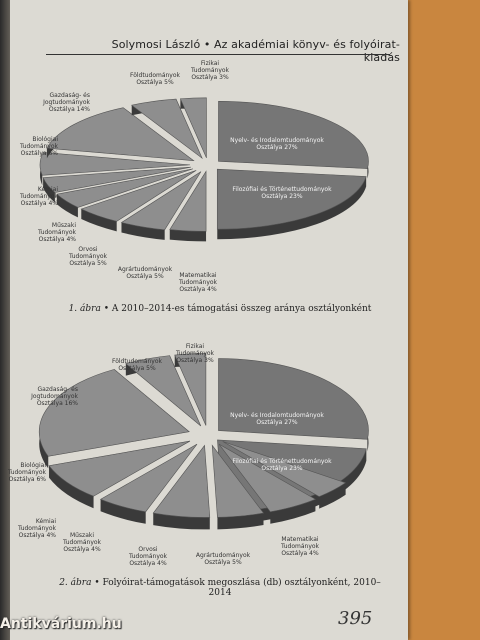  What do you see at coordinates (66, 102) in the screenshot?
I see `figure1-label-gazd: Gazdaság- és Jogtudományok Osztálya 14%` at bounding box center [66, 102].